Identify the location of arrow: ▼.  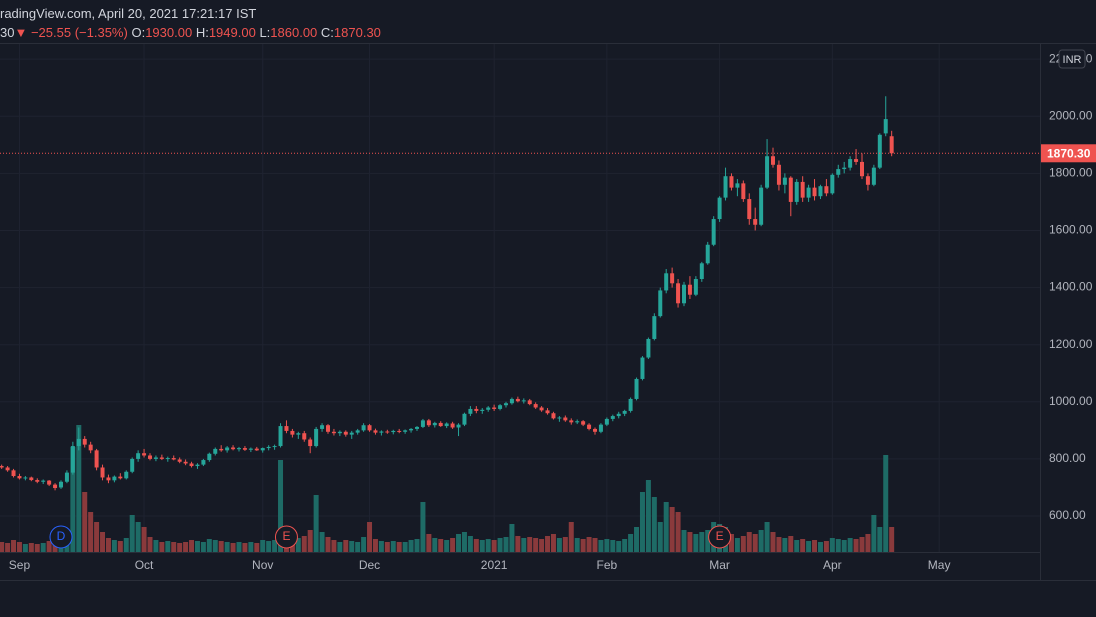
(21, 32).